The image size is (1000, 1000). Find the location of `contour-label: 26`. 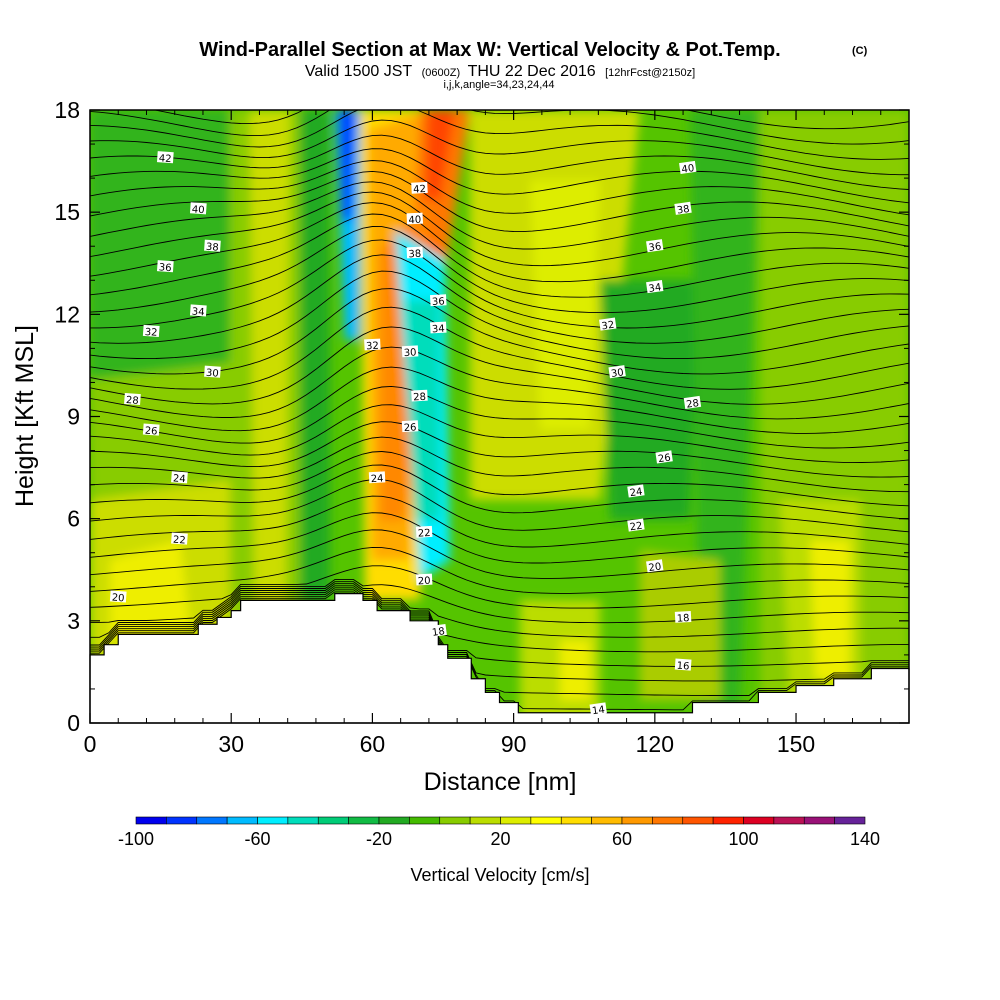

contour-label: 26 is located at coordinates (151, 430).